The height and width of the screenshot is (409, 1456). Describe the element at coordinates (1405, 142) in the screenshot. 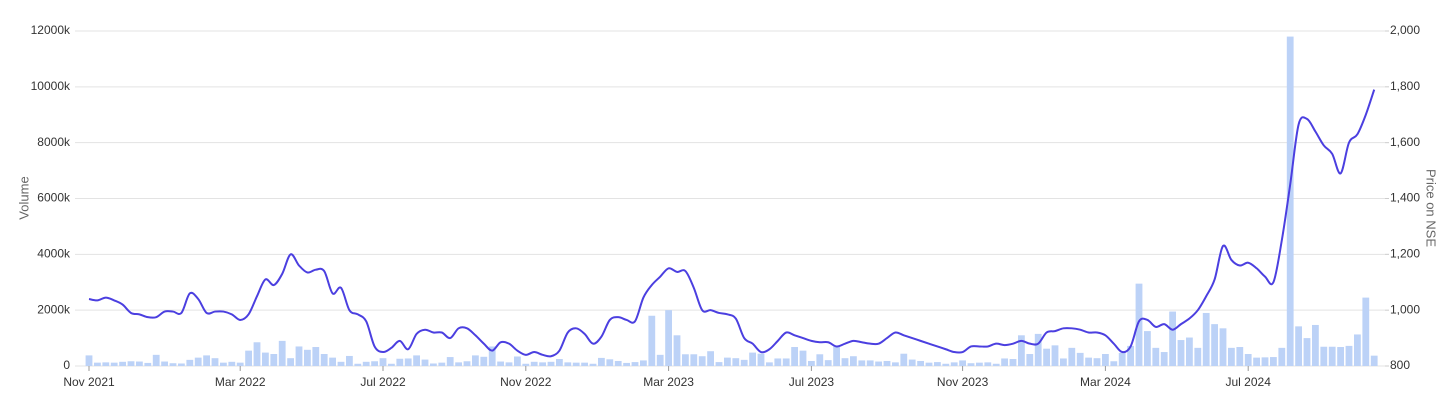

I see `y2-tick-label: 1,600` at that location.